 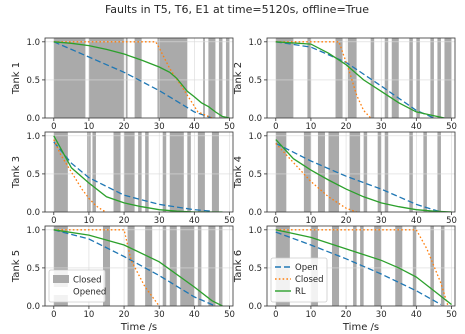 What do you see at coordinates (16, 78) in the screenshot?
I see `y-axis-label: Tank 1` at bounding box center [16, 78].